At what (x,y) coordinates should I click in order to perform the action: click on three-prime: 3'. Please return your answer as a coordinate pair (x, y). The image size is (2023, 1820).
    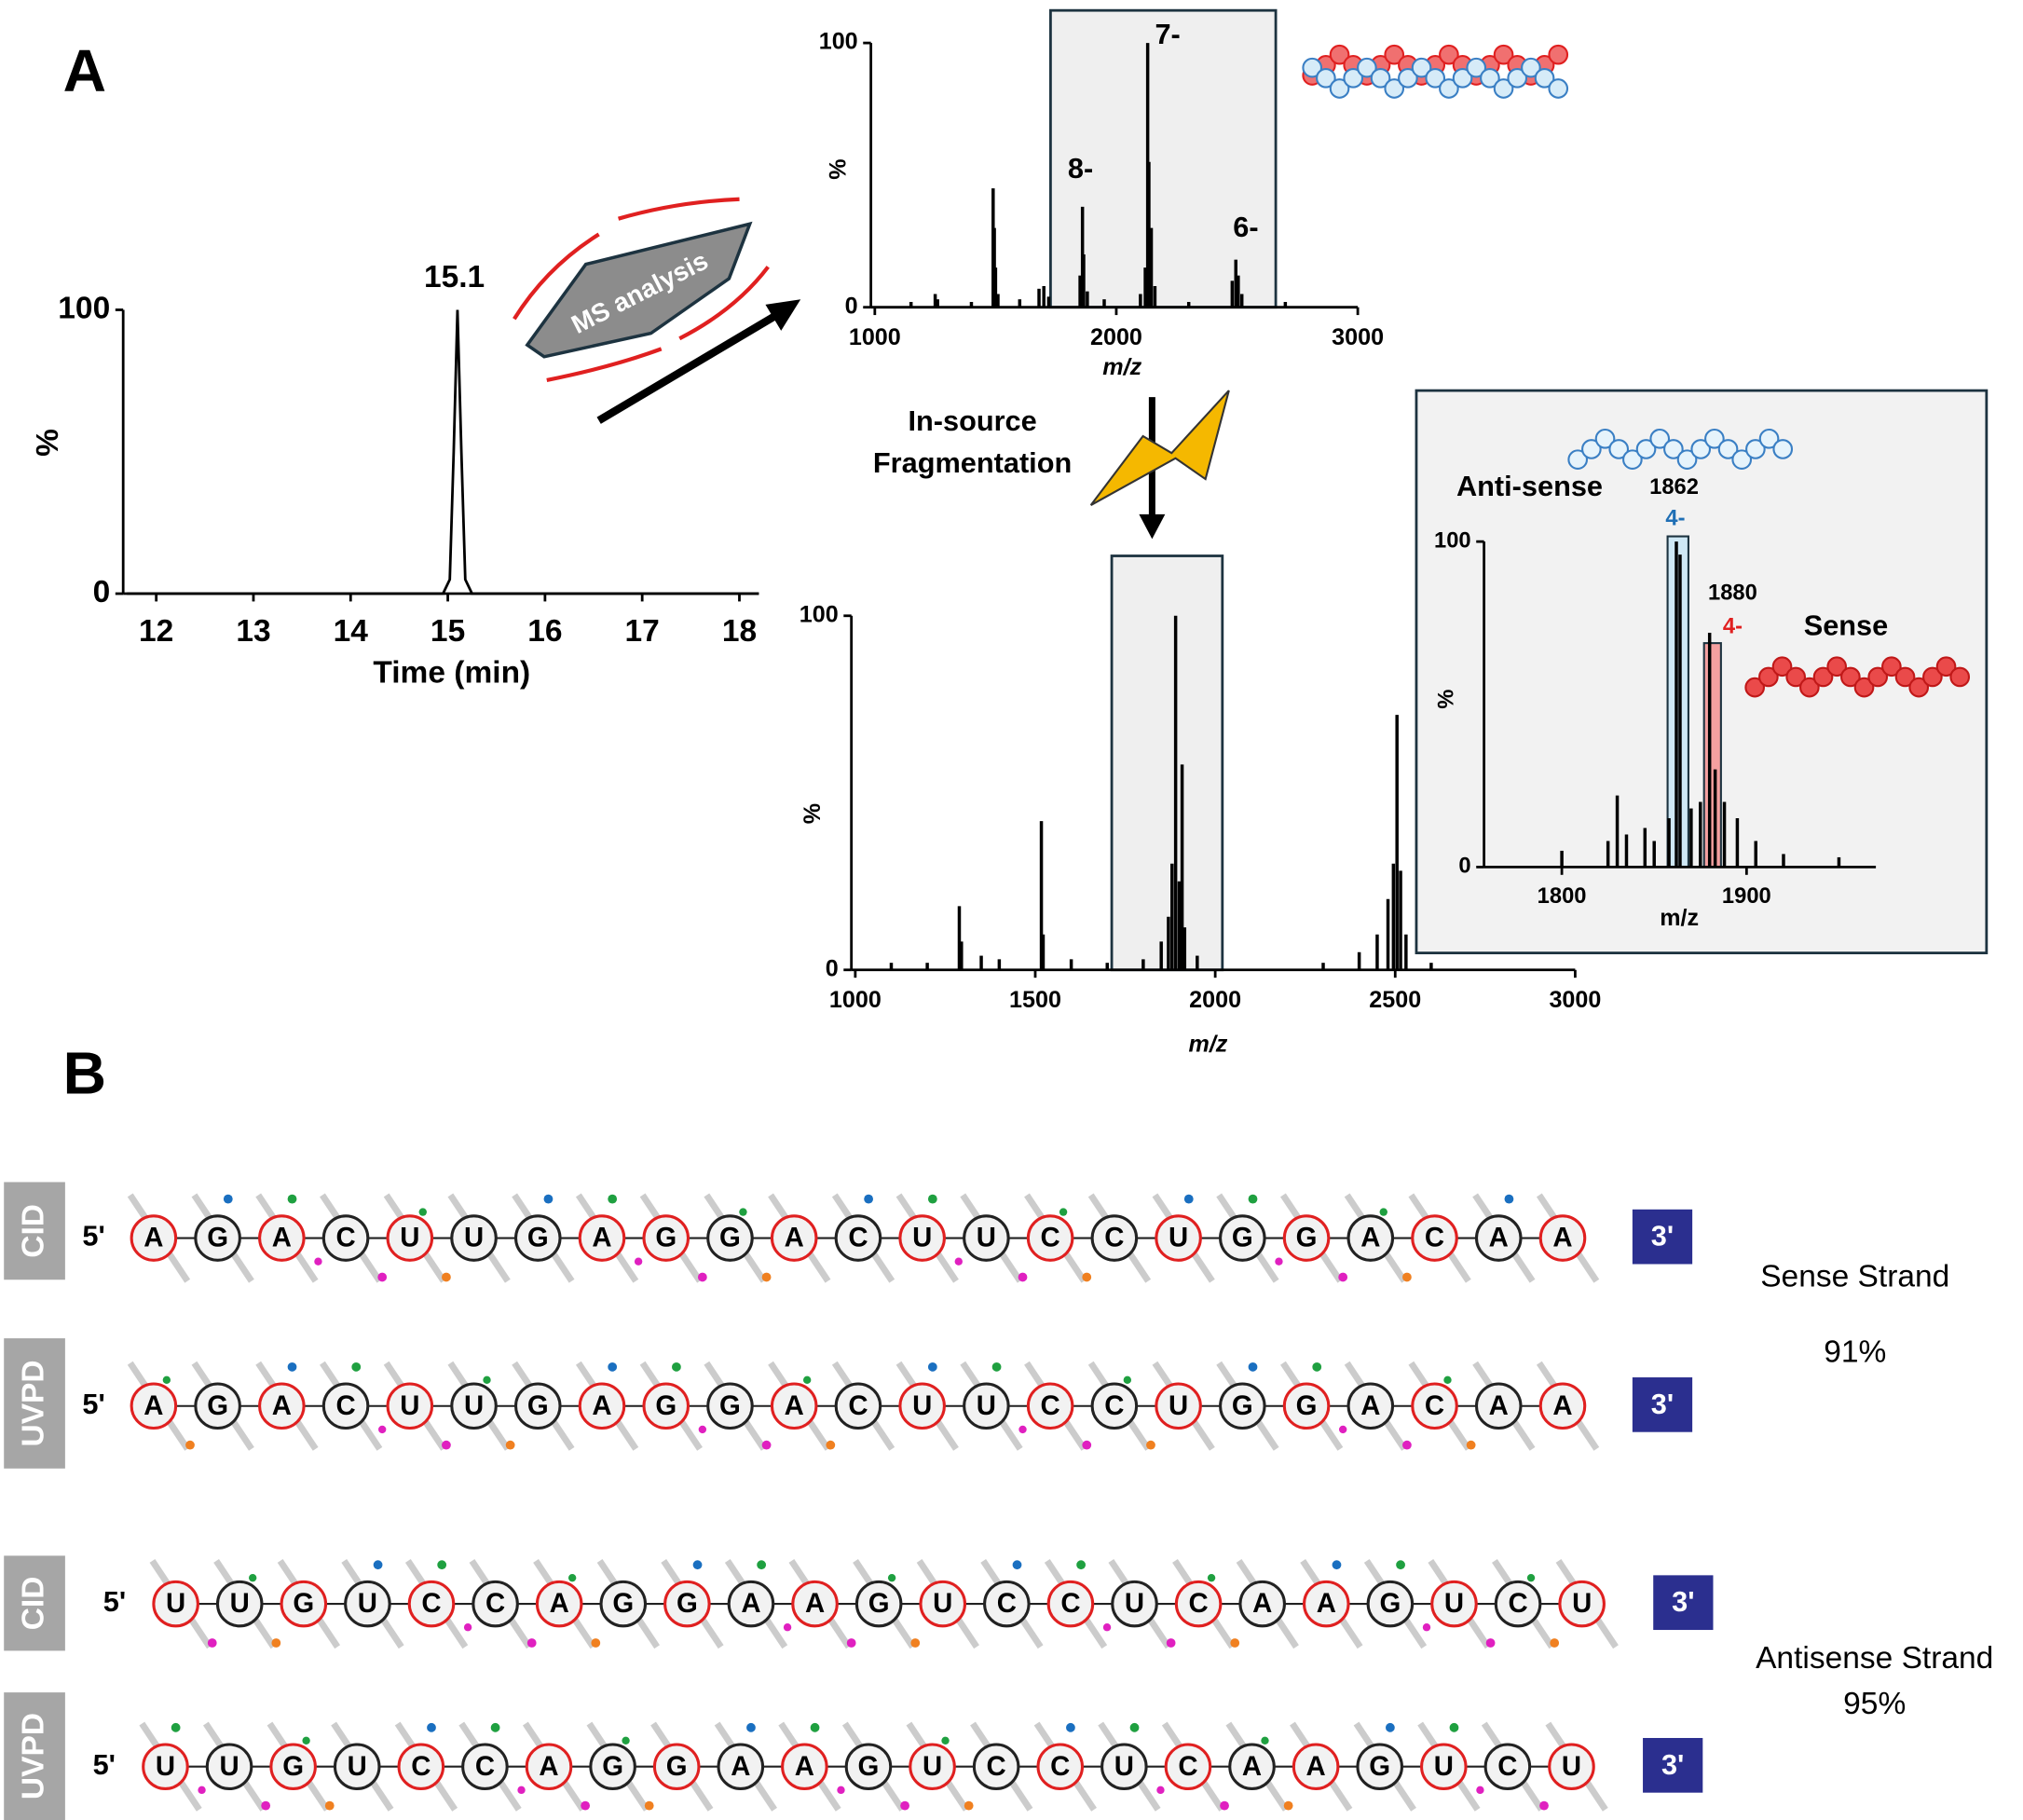
    Looking at the image, I should click on (1683, 1601).